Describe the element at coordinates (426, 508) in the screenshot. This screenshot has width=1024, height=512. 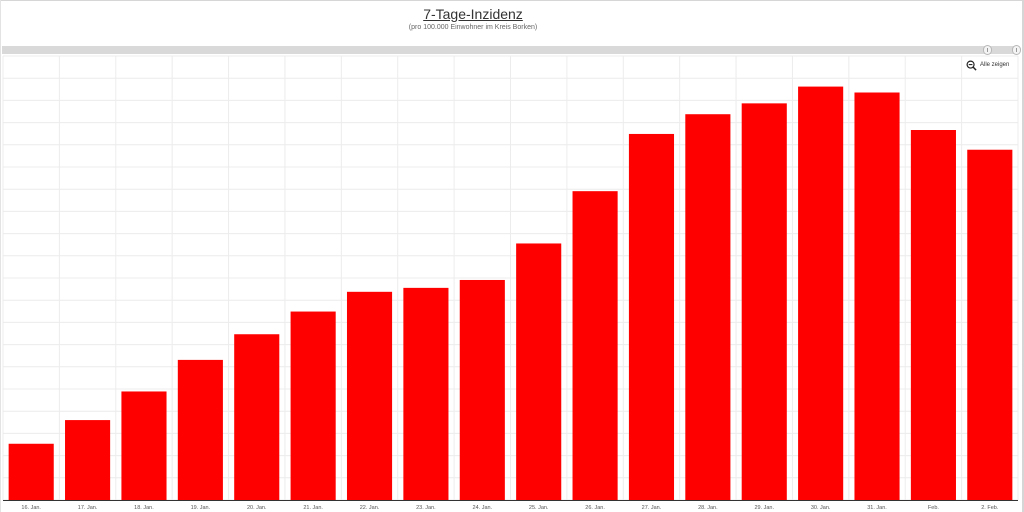
I see `x-tick-label: 23. Jan.` at that location.